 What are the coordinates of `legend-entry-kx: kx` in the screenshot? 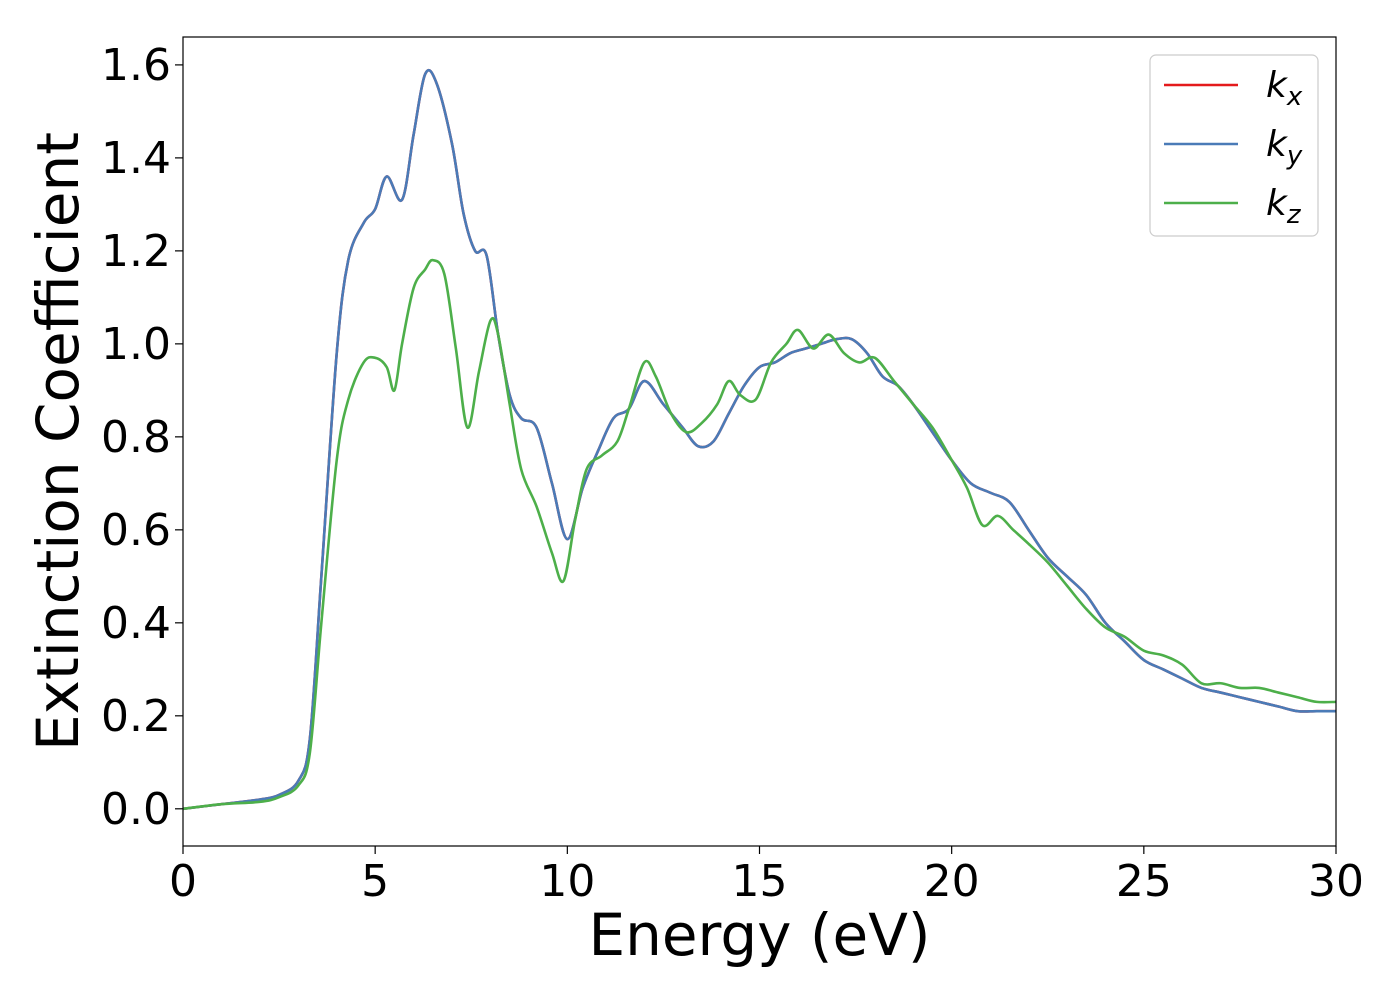 It's located at (1284, 88).